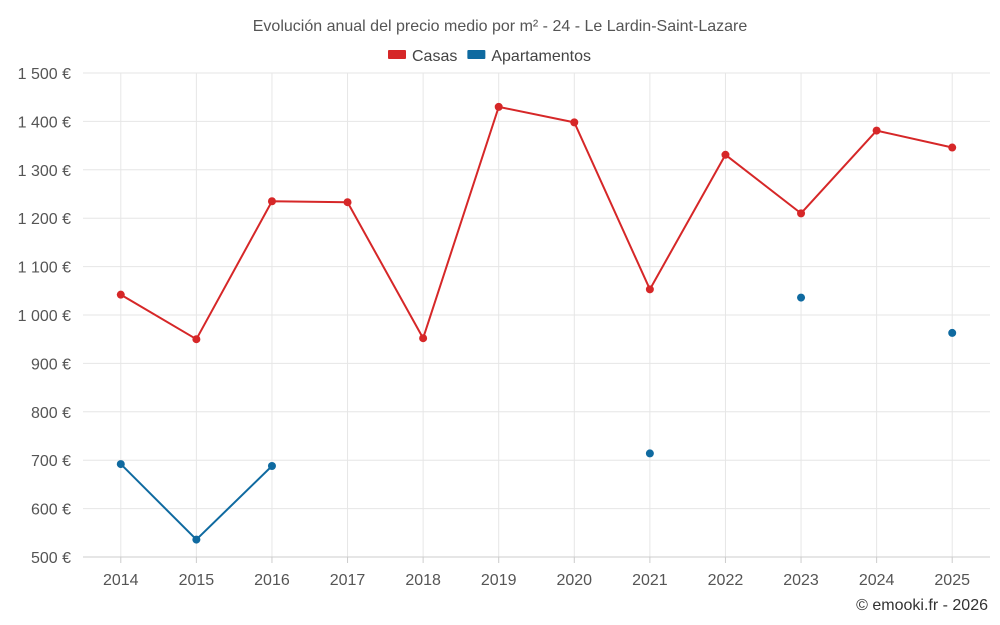 This screenshot has height=625, width=1000. Describe the element at coordinates (121, 580) in the screenshot. I see `x-tick-label: 2014` at that location.